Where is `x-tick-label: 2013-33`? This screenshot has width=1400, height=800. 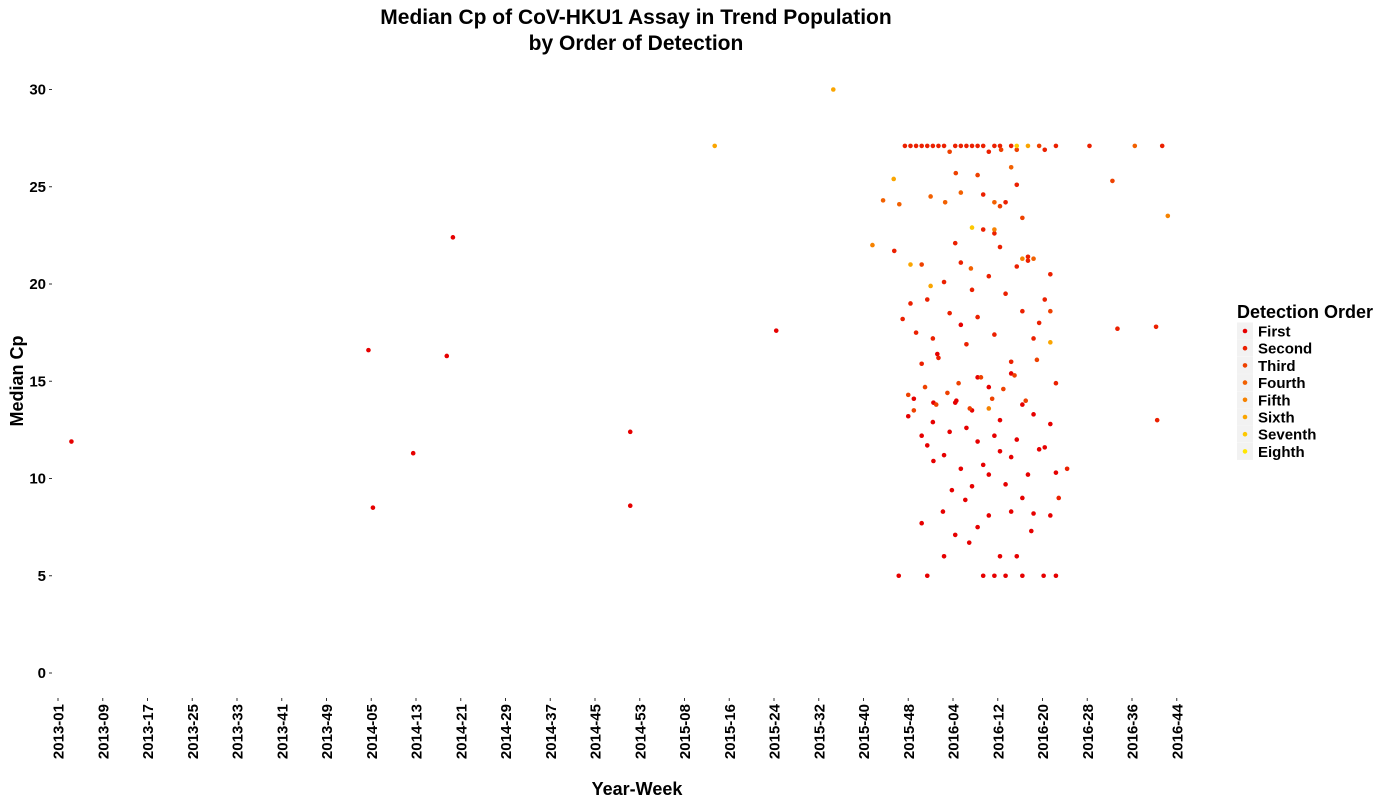
x-tick-label: 2013-33 is located at coordinates (238, 731).